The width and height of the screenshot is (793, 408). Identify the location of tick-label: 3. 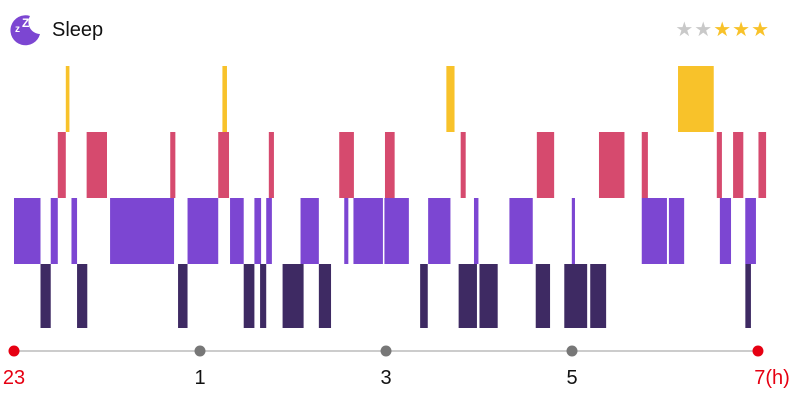
(385, 378).